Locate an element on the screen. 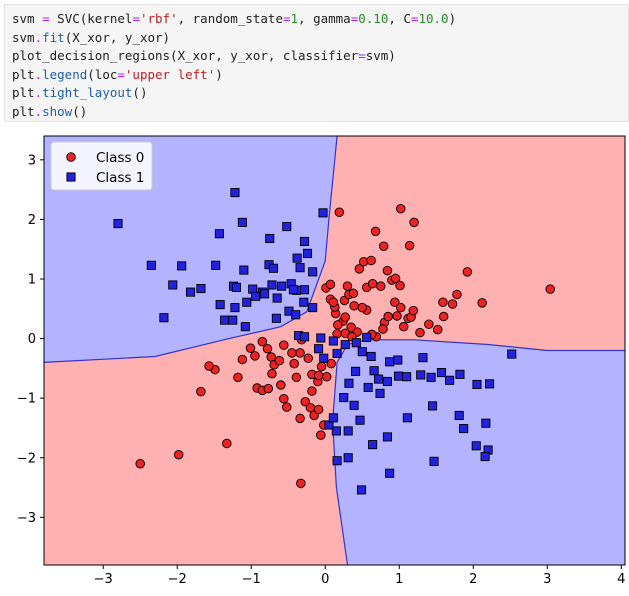  y-tick-label: −1 is located at coordinates (26, 399).